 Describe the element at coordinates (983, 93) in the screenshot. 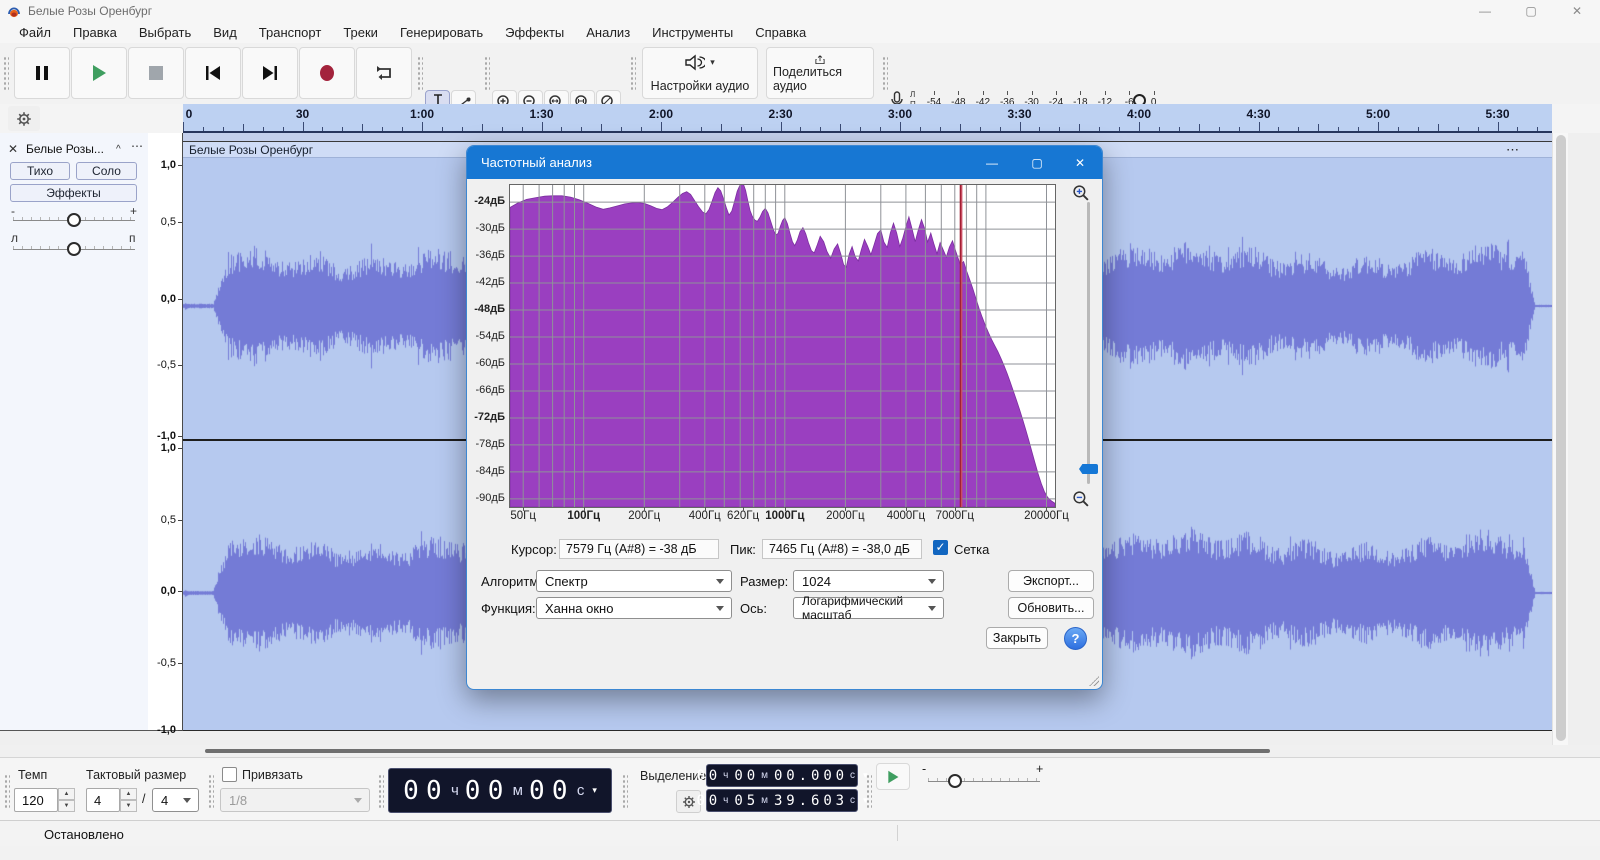

I see `meter-tick` at that location.